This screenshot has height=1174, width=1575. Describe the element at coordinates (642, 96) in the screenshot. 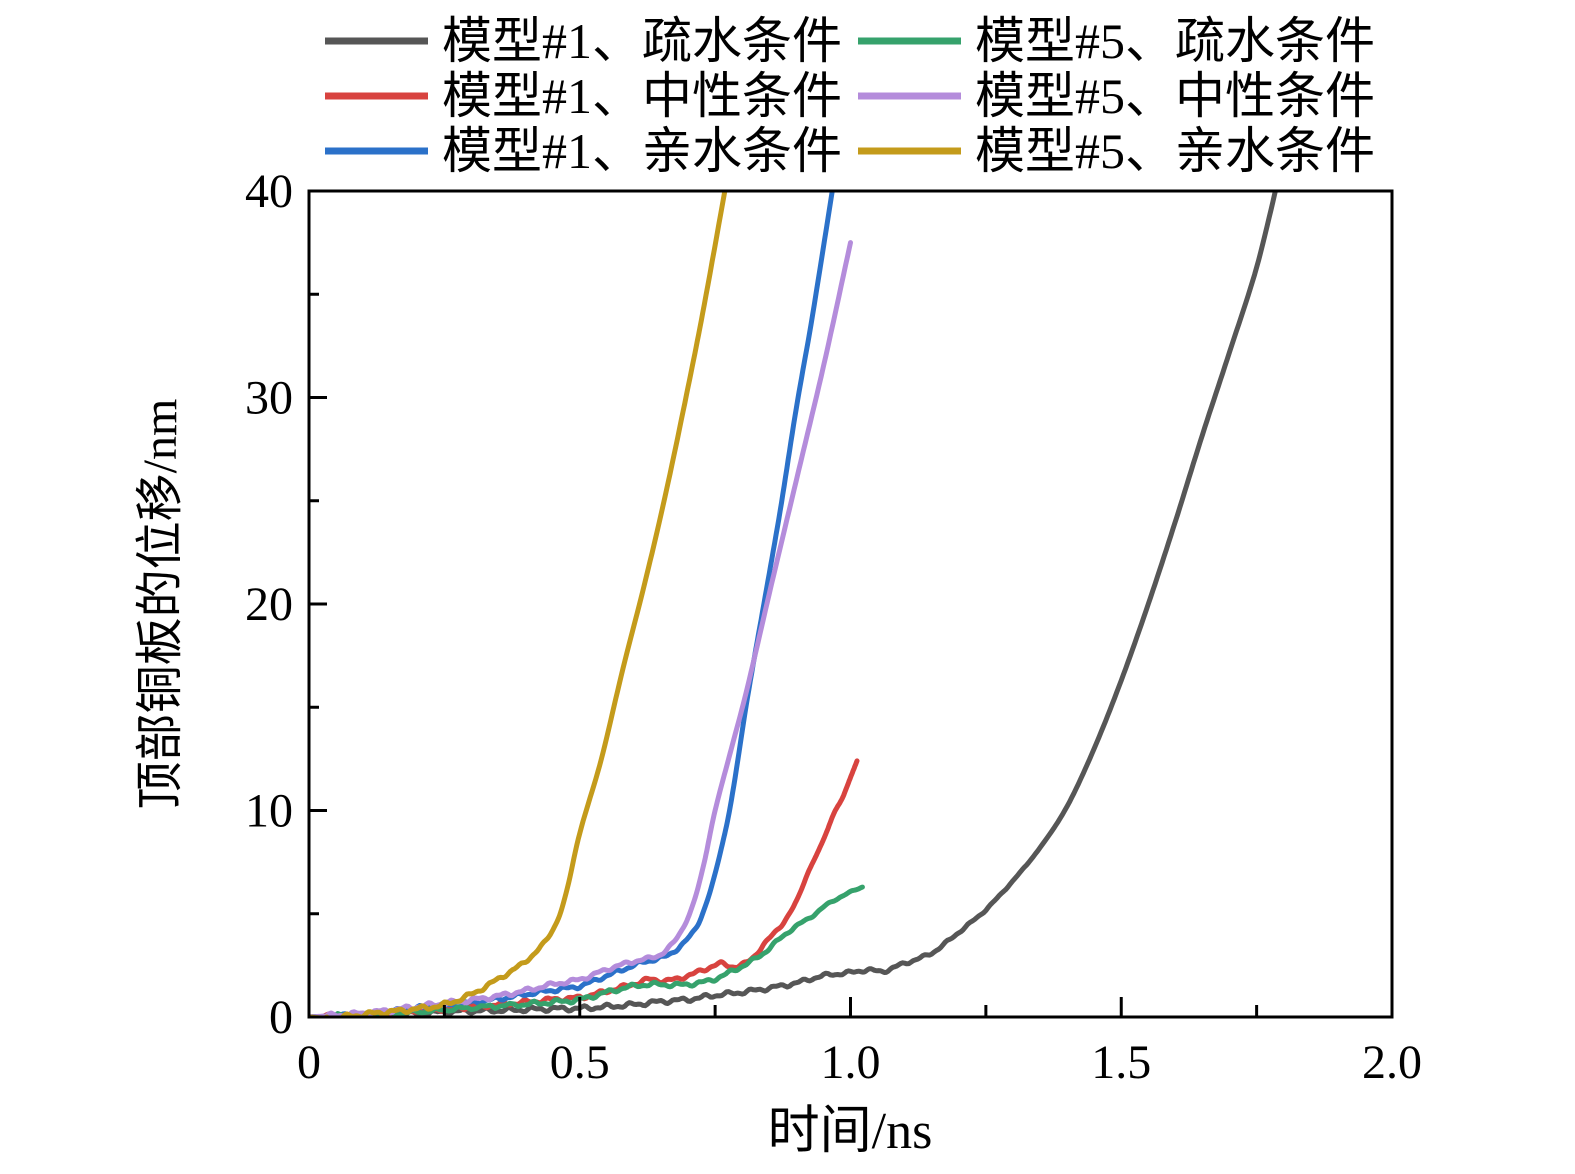

I see `legend-label: 模型#1、中性条件` at that location.